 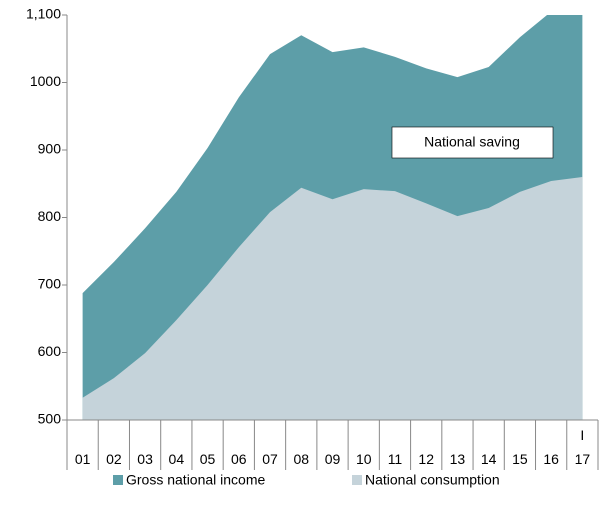 What do you see at coordinates (114, 459) in the screenshot?
I see `x-tick-label: 02` at bounding box center [114, 459].